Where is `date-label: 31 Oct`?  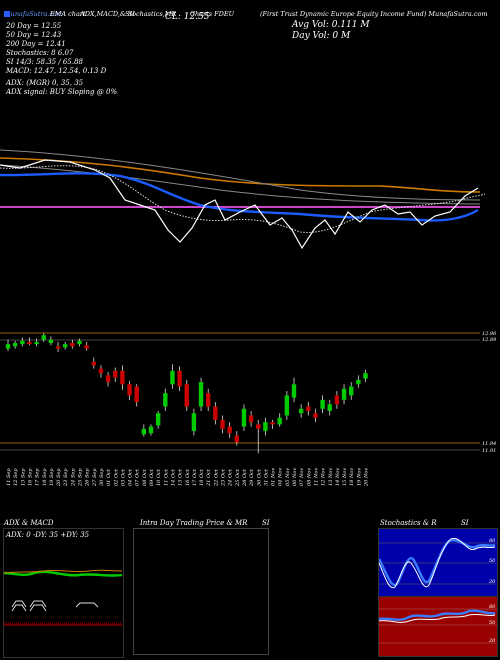 date-label: 31 Oct is located at coordinates (266, 477).